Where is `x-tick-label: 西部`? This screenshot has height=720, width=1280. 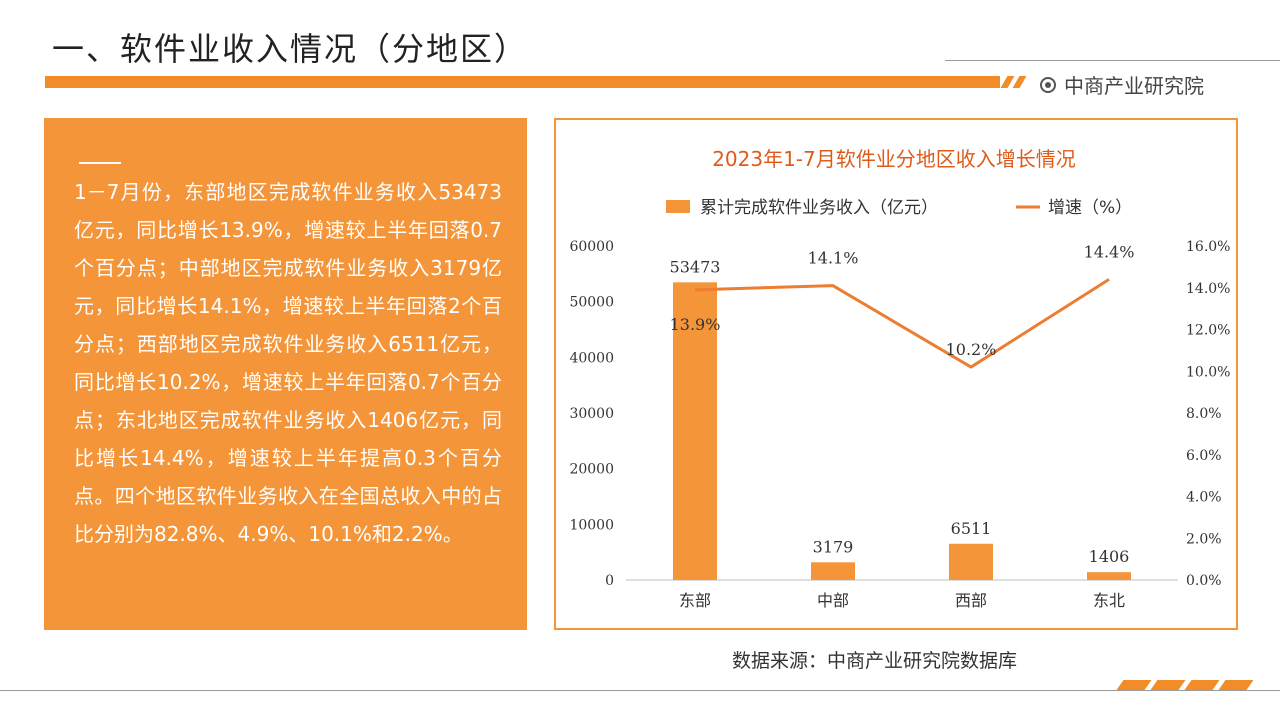
x-tick-label: 西部 is located at coordinates (971, 600).